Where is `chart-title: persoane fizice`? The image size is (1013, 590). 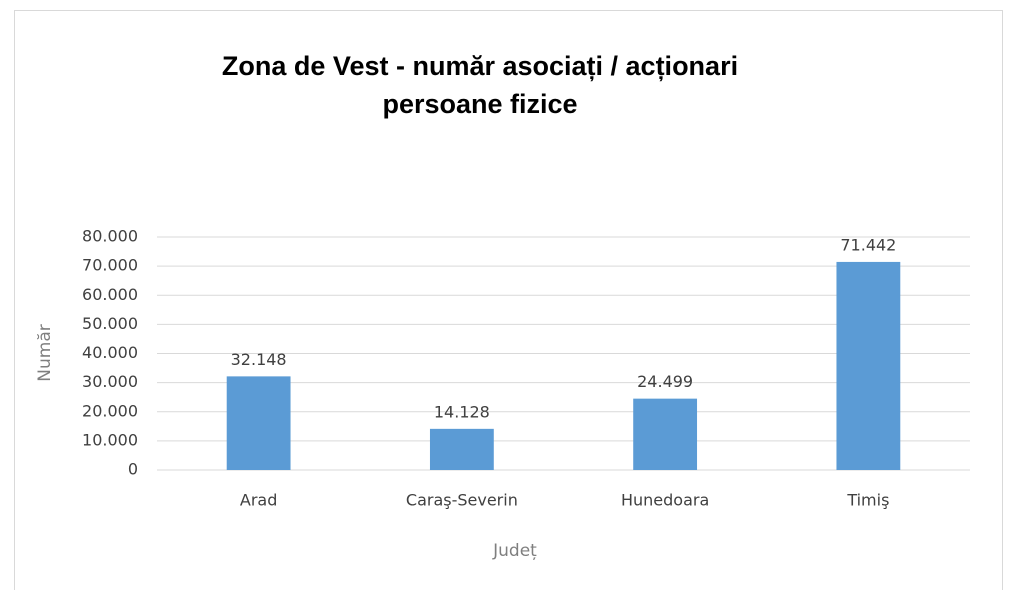 chart-title: persoane fizice is located at coordinates (479, 104).